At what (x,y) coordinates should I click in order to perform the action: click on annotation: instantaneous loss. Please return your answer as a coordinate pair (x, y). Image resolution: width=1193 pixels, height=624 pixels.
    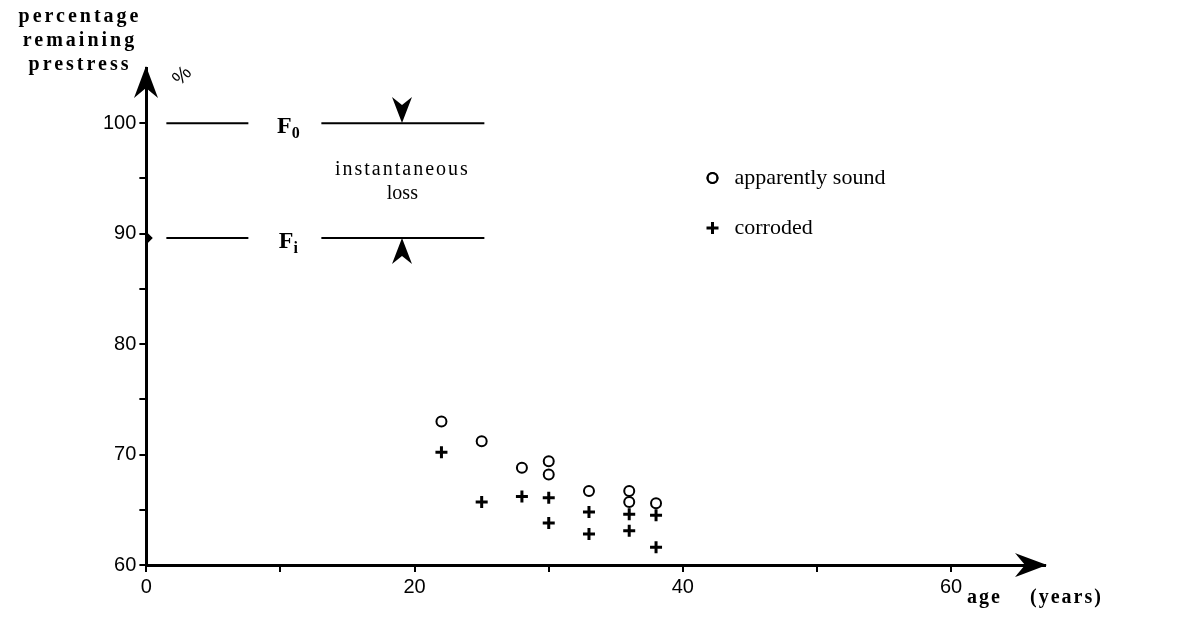
    Looking at the image, I should click on (402, 179).